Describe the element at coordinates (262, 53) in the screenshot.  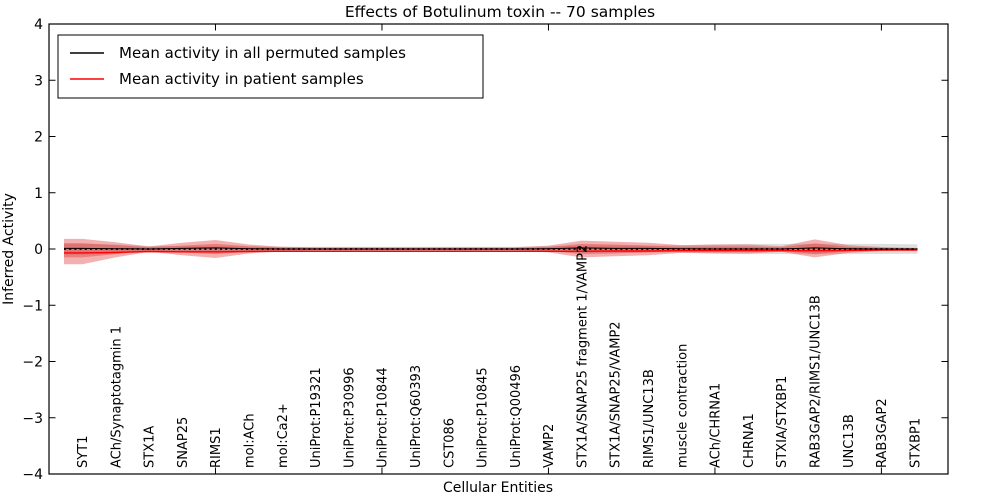
I see `legend-label-permuted: Mean activity in all permuted samples` at that location.